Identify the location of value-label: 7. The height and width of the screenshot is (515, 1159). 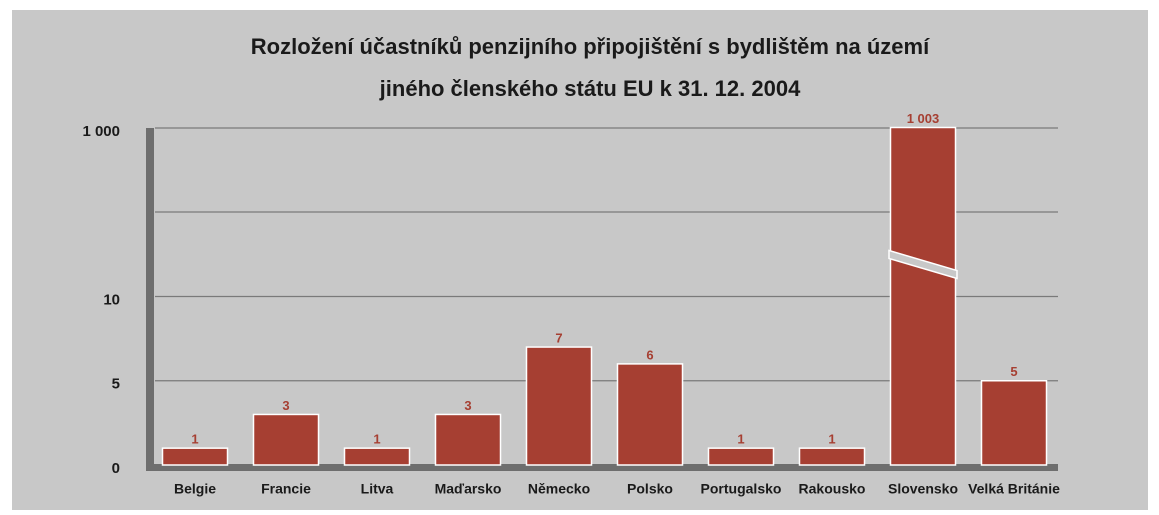
(558, 337).